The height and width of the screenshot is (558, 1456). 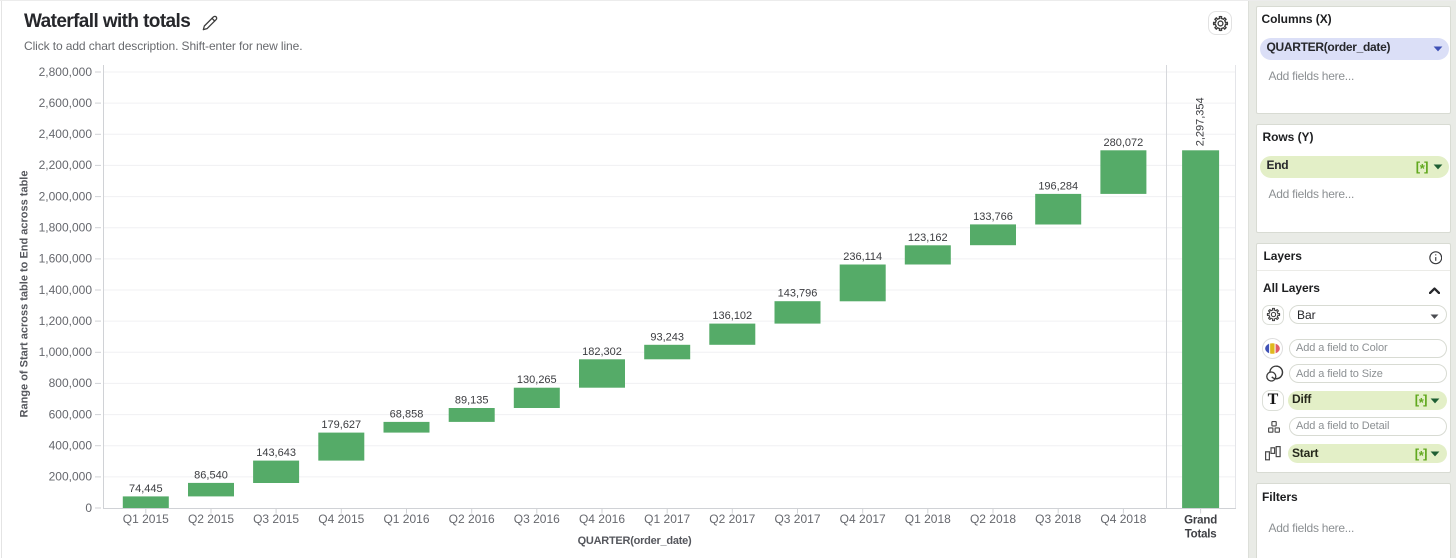 I want to click on svg-text: 2,600,000, so click(x=66, y=103).